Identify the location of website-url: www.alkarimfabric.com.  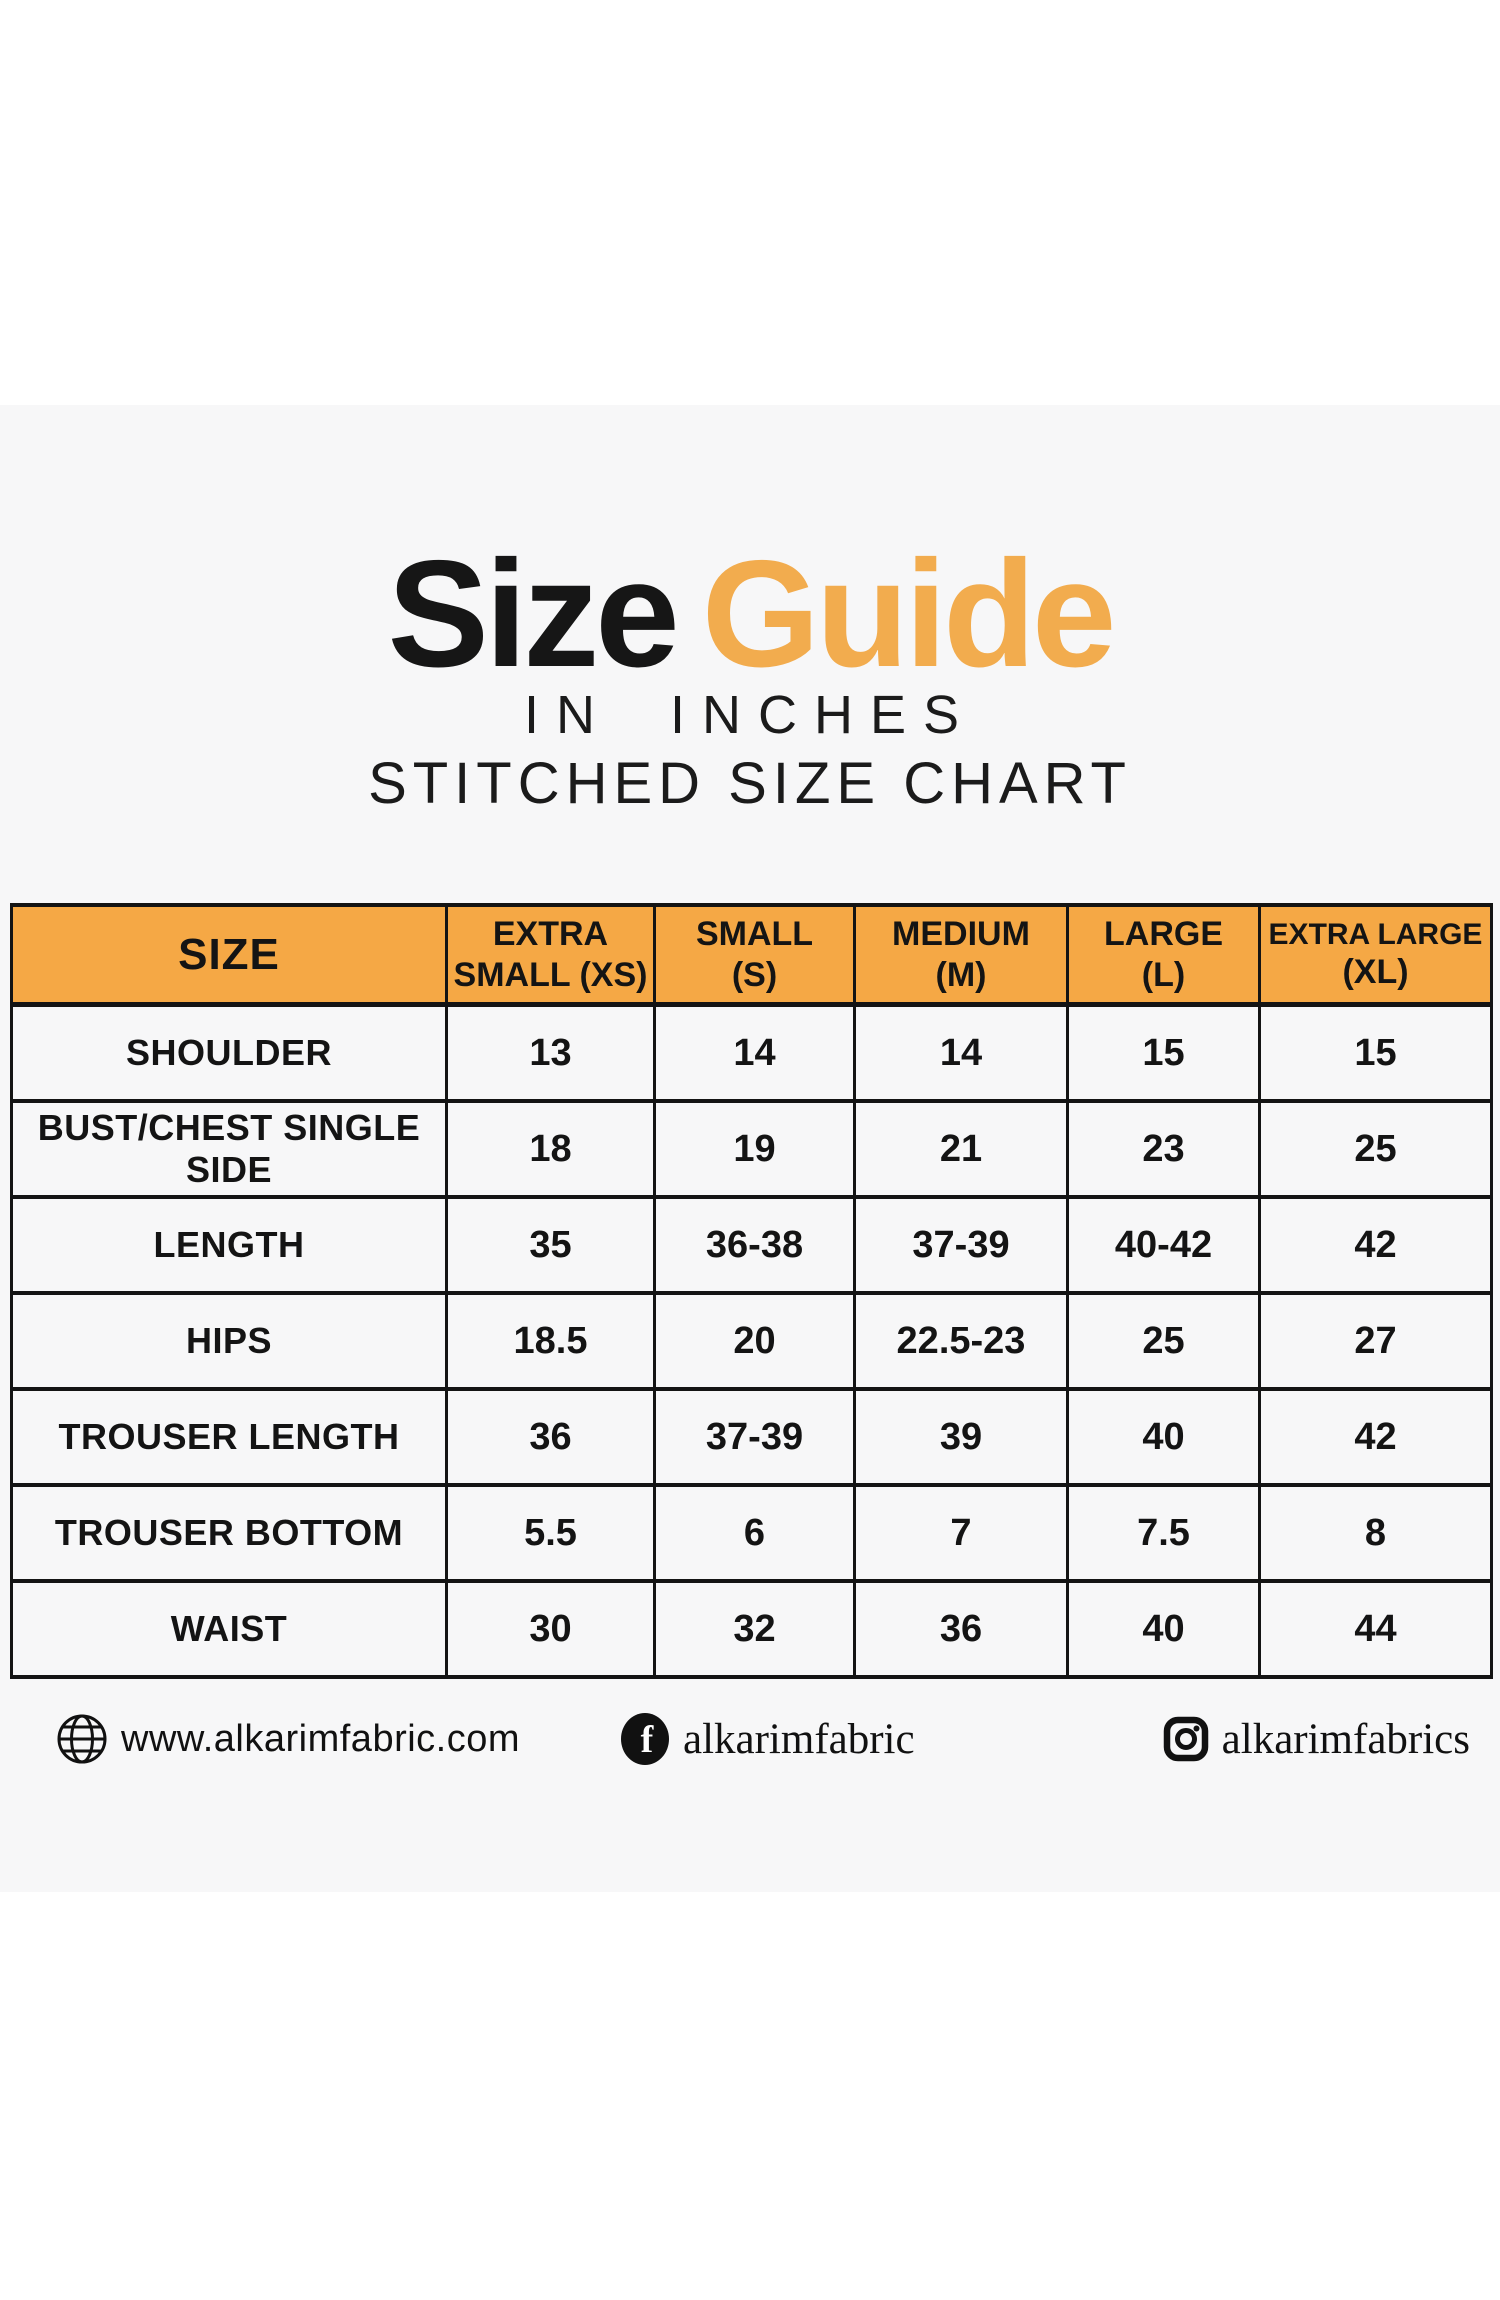
(321, 1738).